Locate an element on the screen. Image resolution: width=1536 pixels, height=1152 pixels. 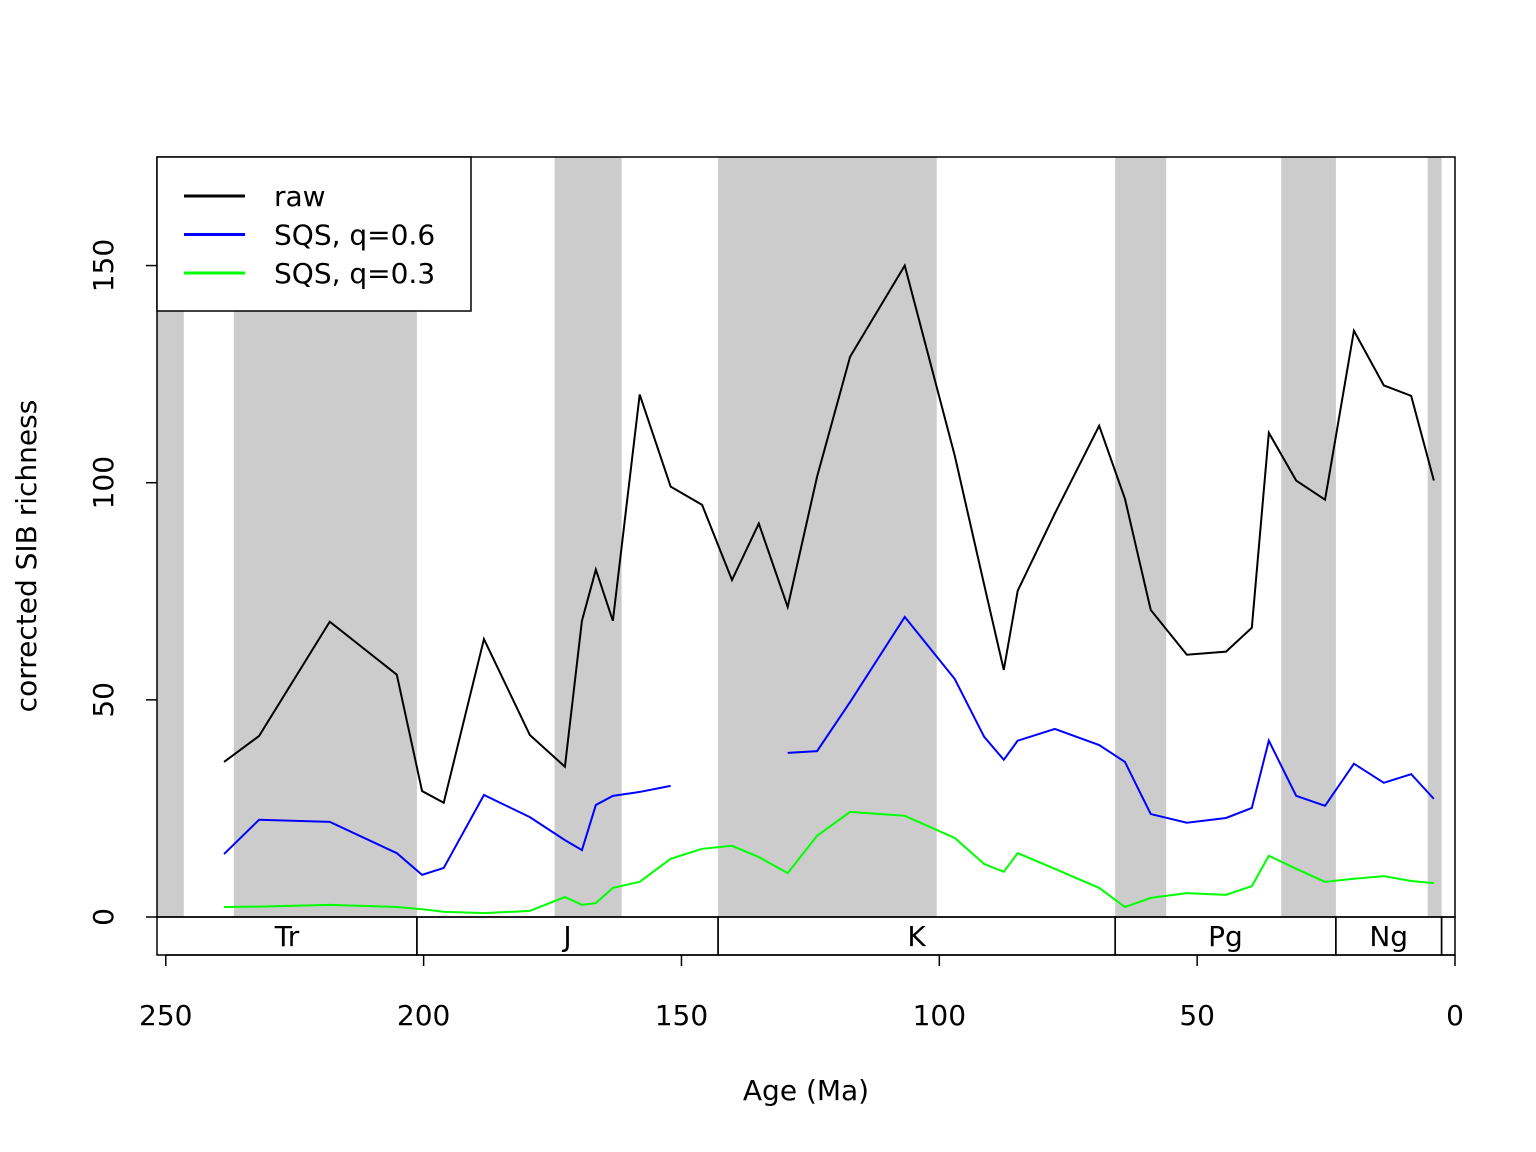
x-tick-label: 200 is located at coordinates (423, 1015).